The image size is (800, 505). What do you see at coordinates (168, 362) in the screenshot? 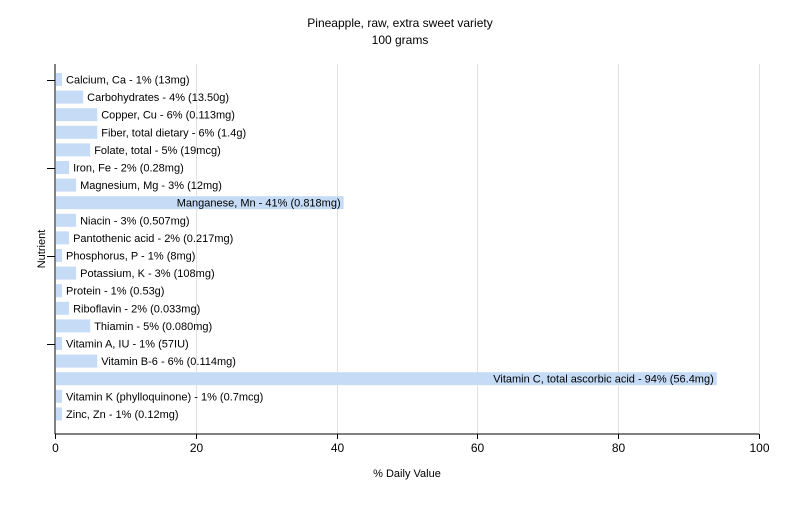
I see `bar-label: Vitamin B-6 - 6% (0.114mg)` at bounding box center [168, 362].